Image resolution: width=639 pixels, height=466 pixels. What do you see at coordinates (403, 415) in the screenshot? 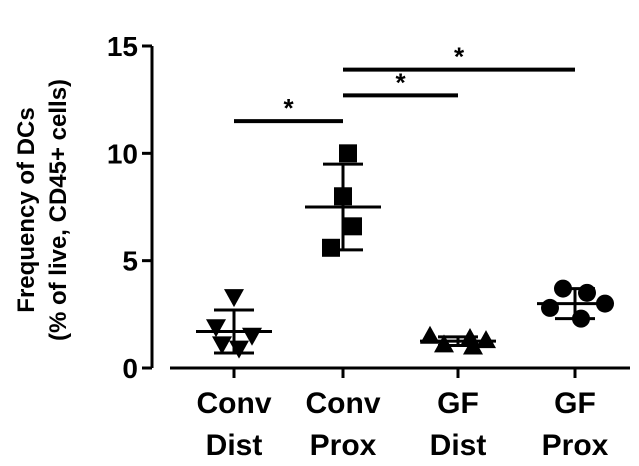
I see `x-axis-categories: Conv Dist Conv Prox GF Dist GF Prox` at bounding box center [403, 415].